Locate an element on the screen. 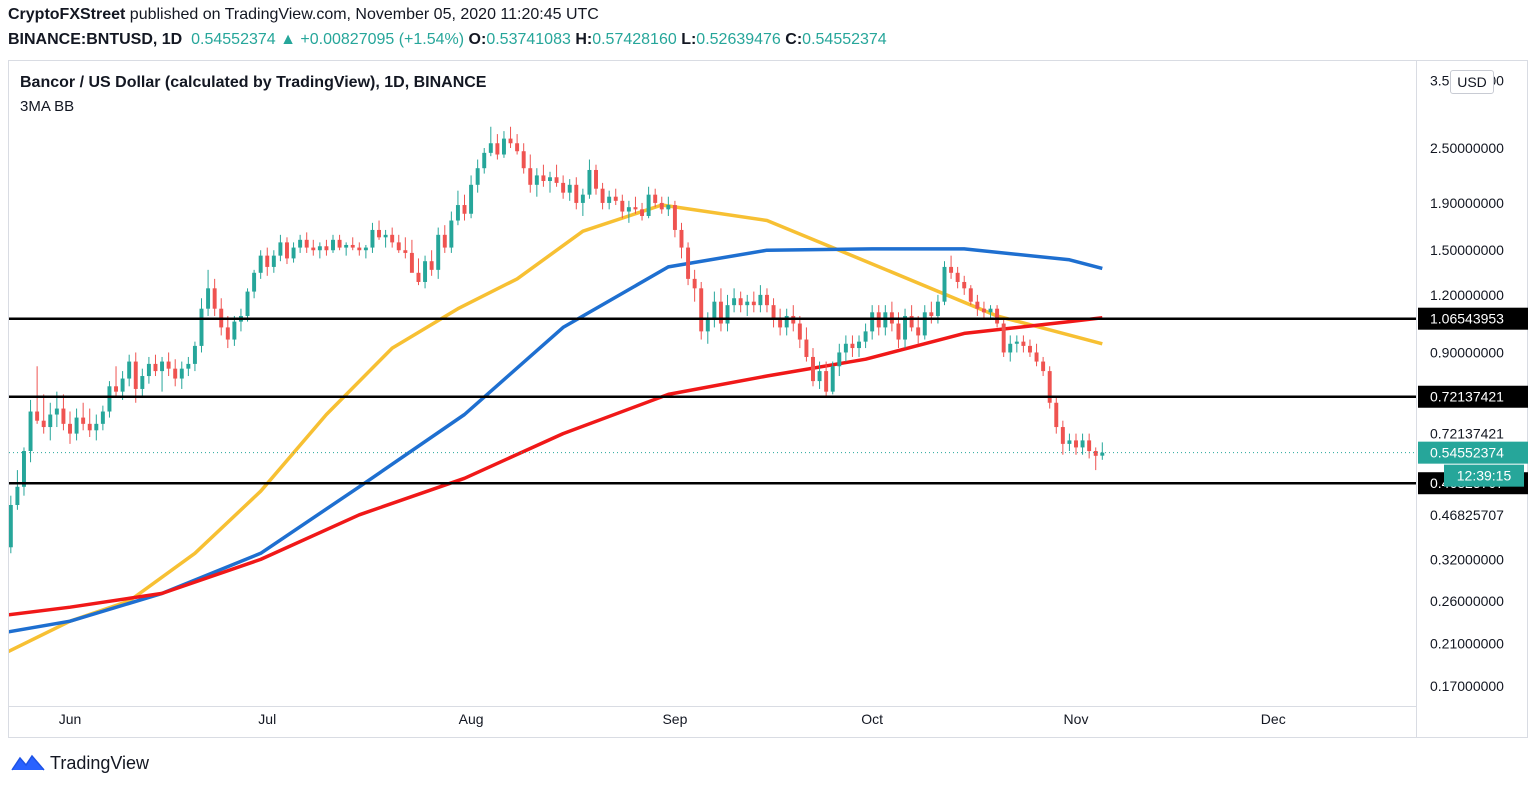  publisher-name: CryptoFXStreet is located at coordinates (67, 14).